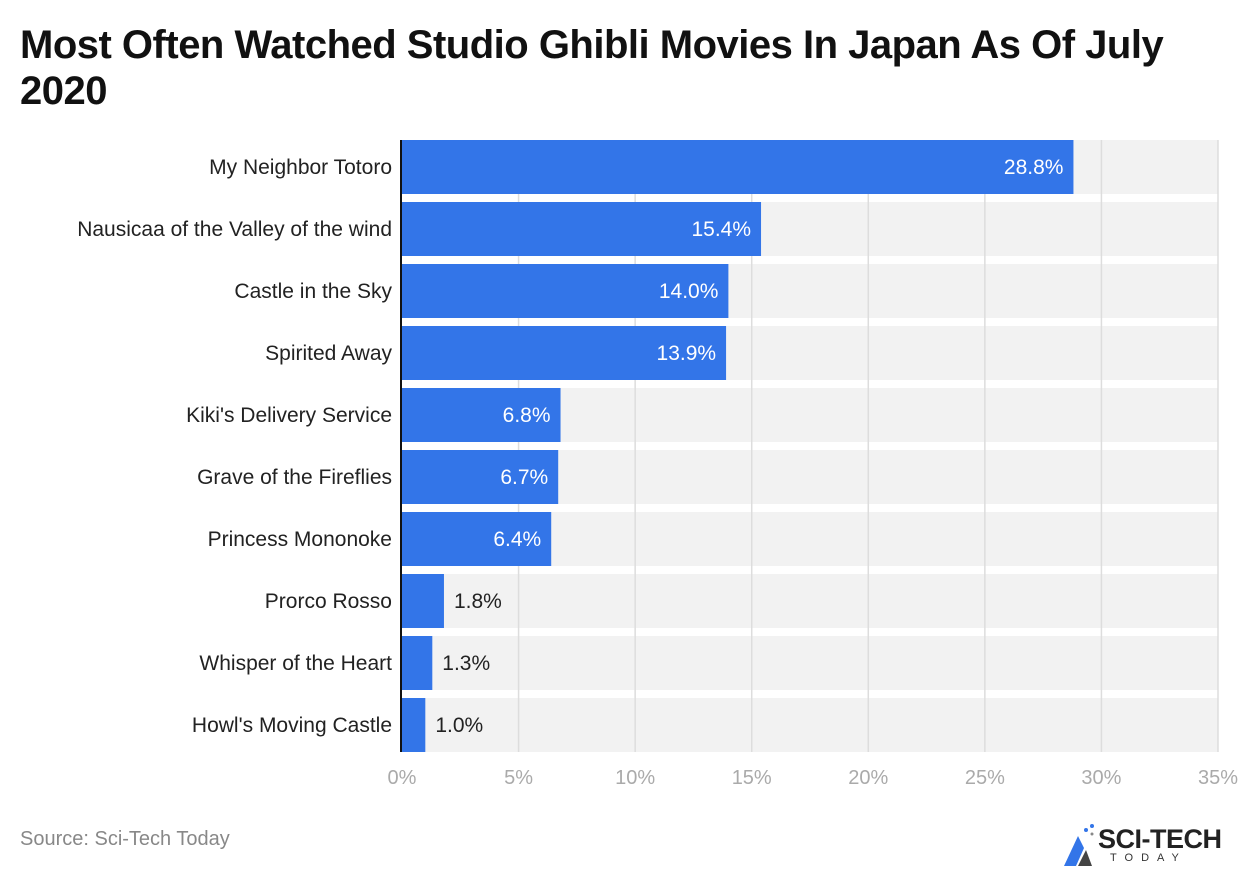  Describe the element at coordinates (125, 839) in the screenshot. I see `source-note: Source: Sci-Tech Today` at that location.